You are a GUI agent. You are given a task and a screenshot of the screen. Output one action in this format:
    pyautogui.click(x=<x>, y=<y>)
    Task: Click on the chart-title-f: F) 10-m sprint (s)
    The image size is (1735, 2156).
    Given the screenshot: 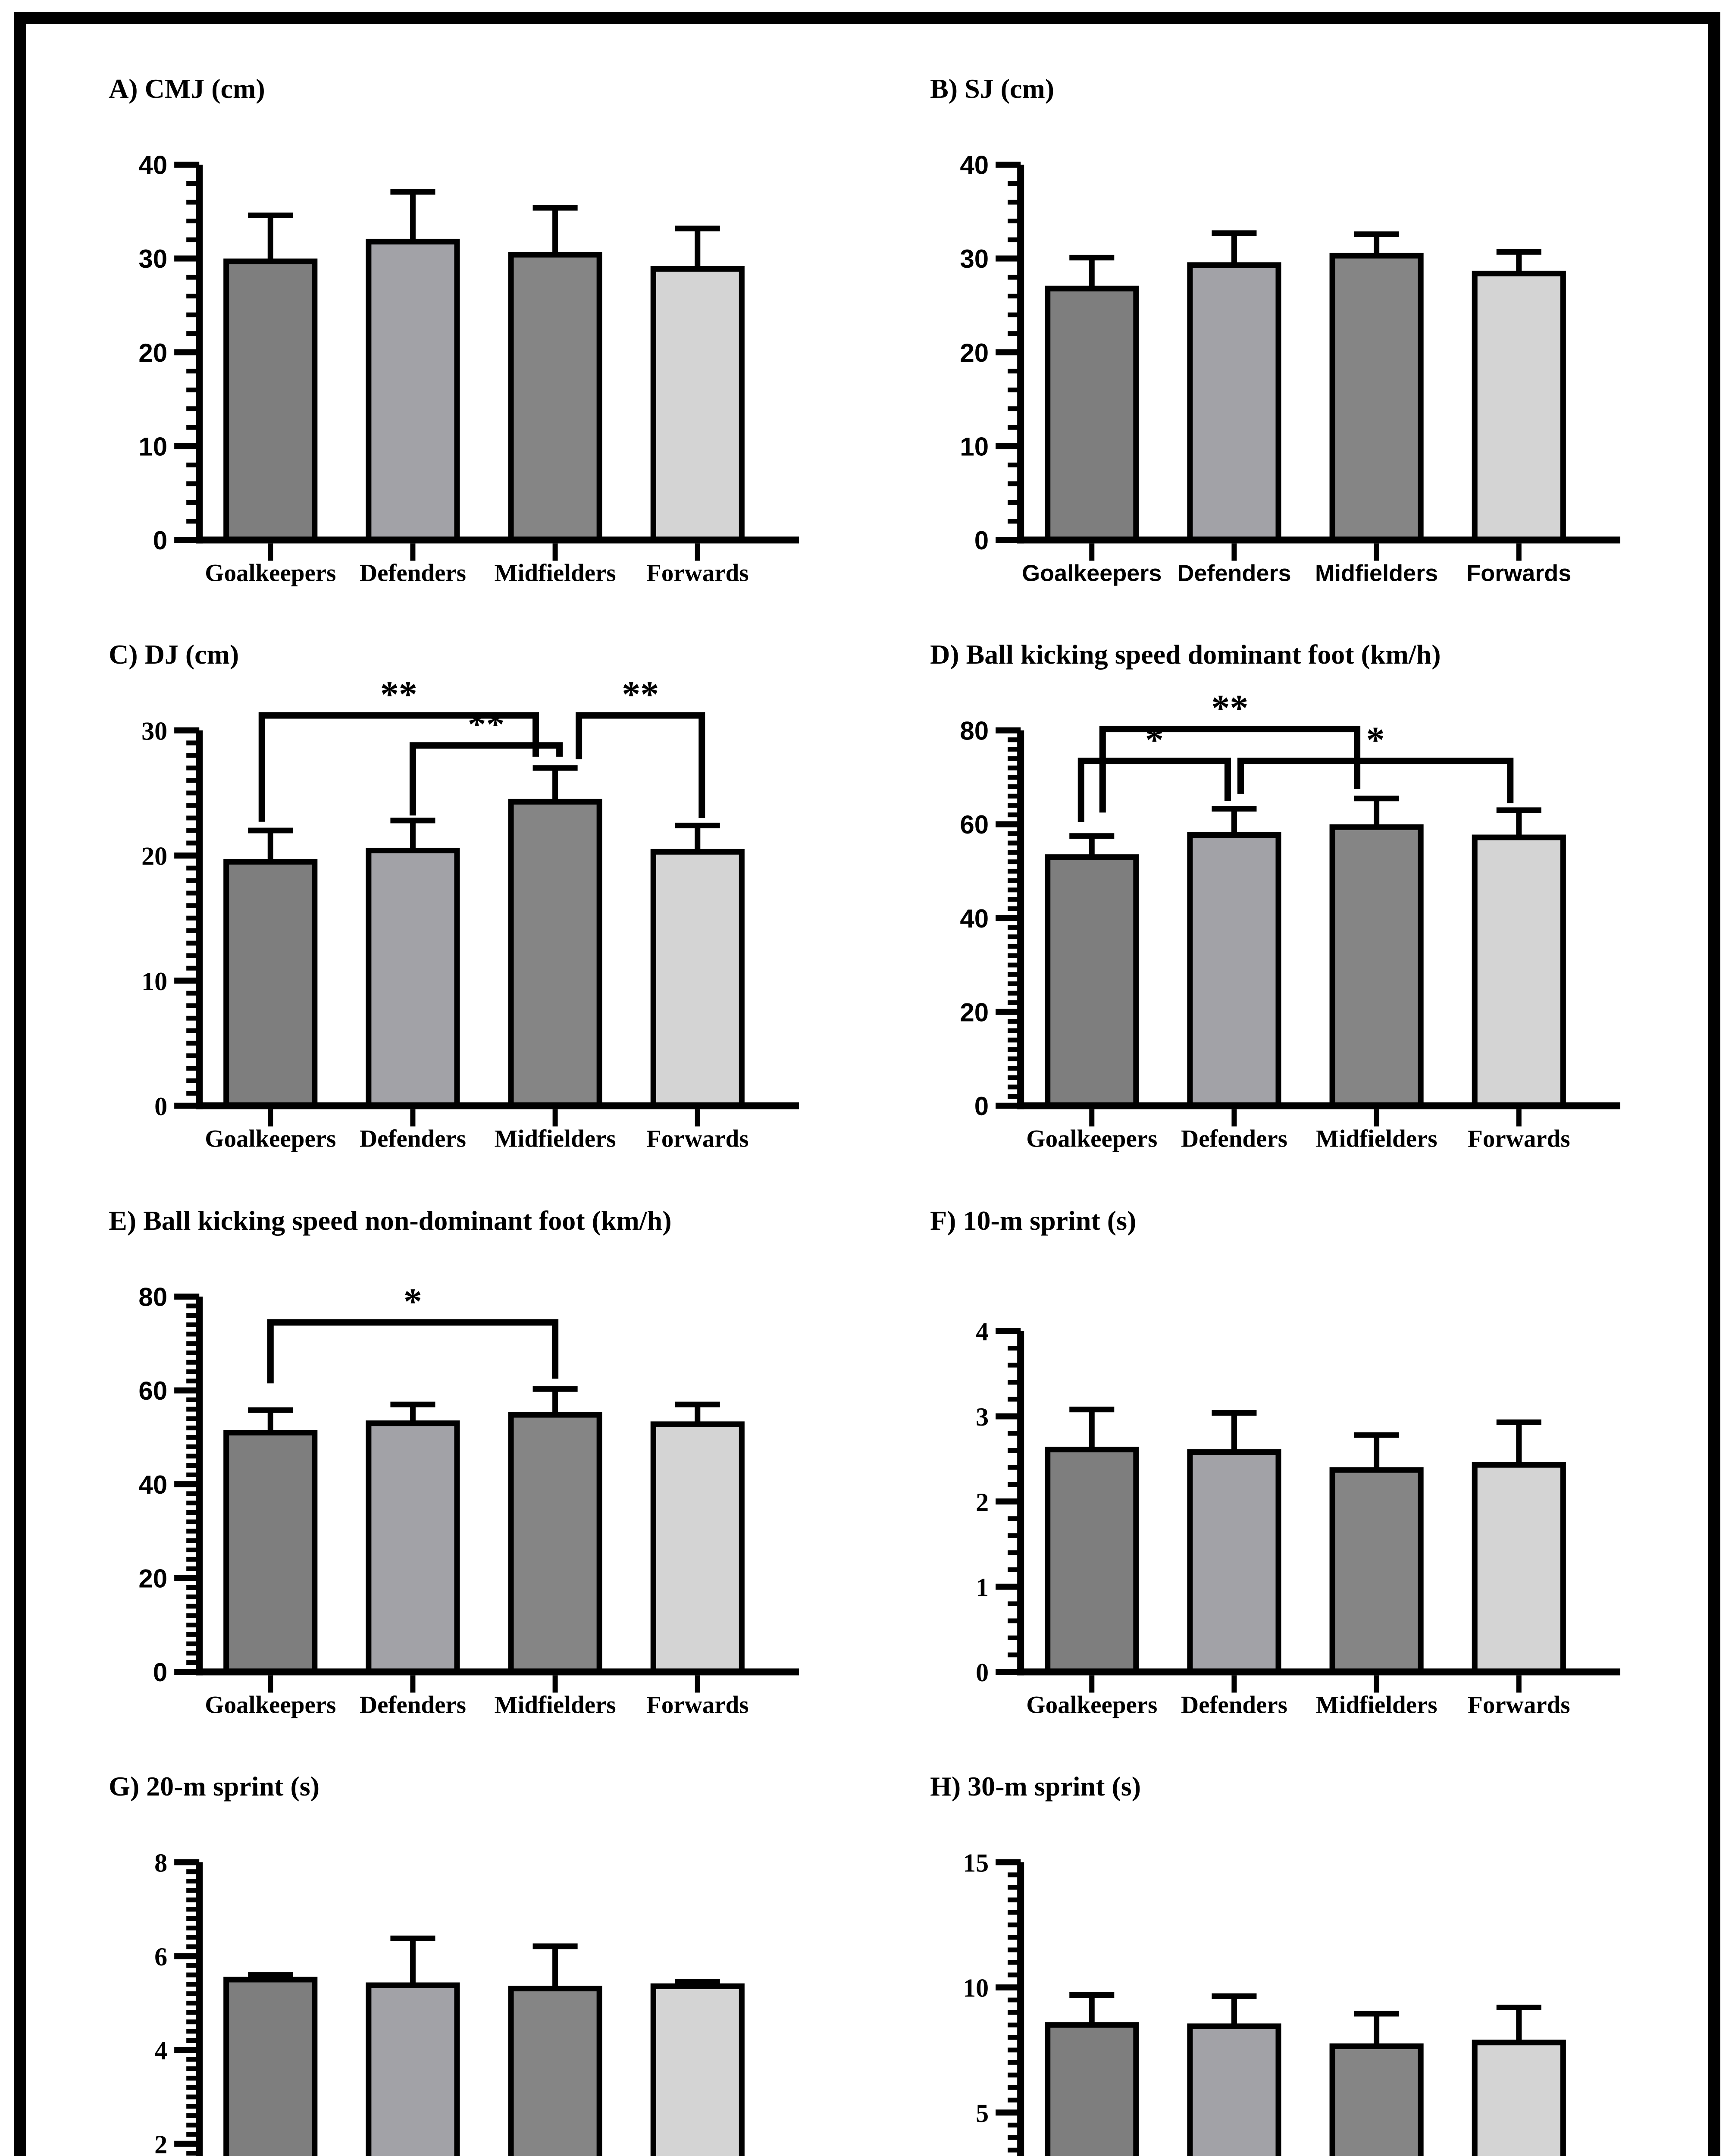 What is the action you would take?
    pyautogui.click(x=1033, y=1220)
    